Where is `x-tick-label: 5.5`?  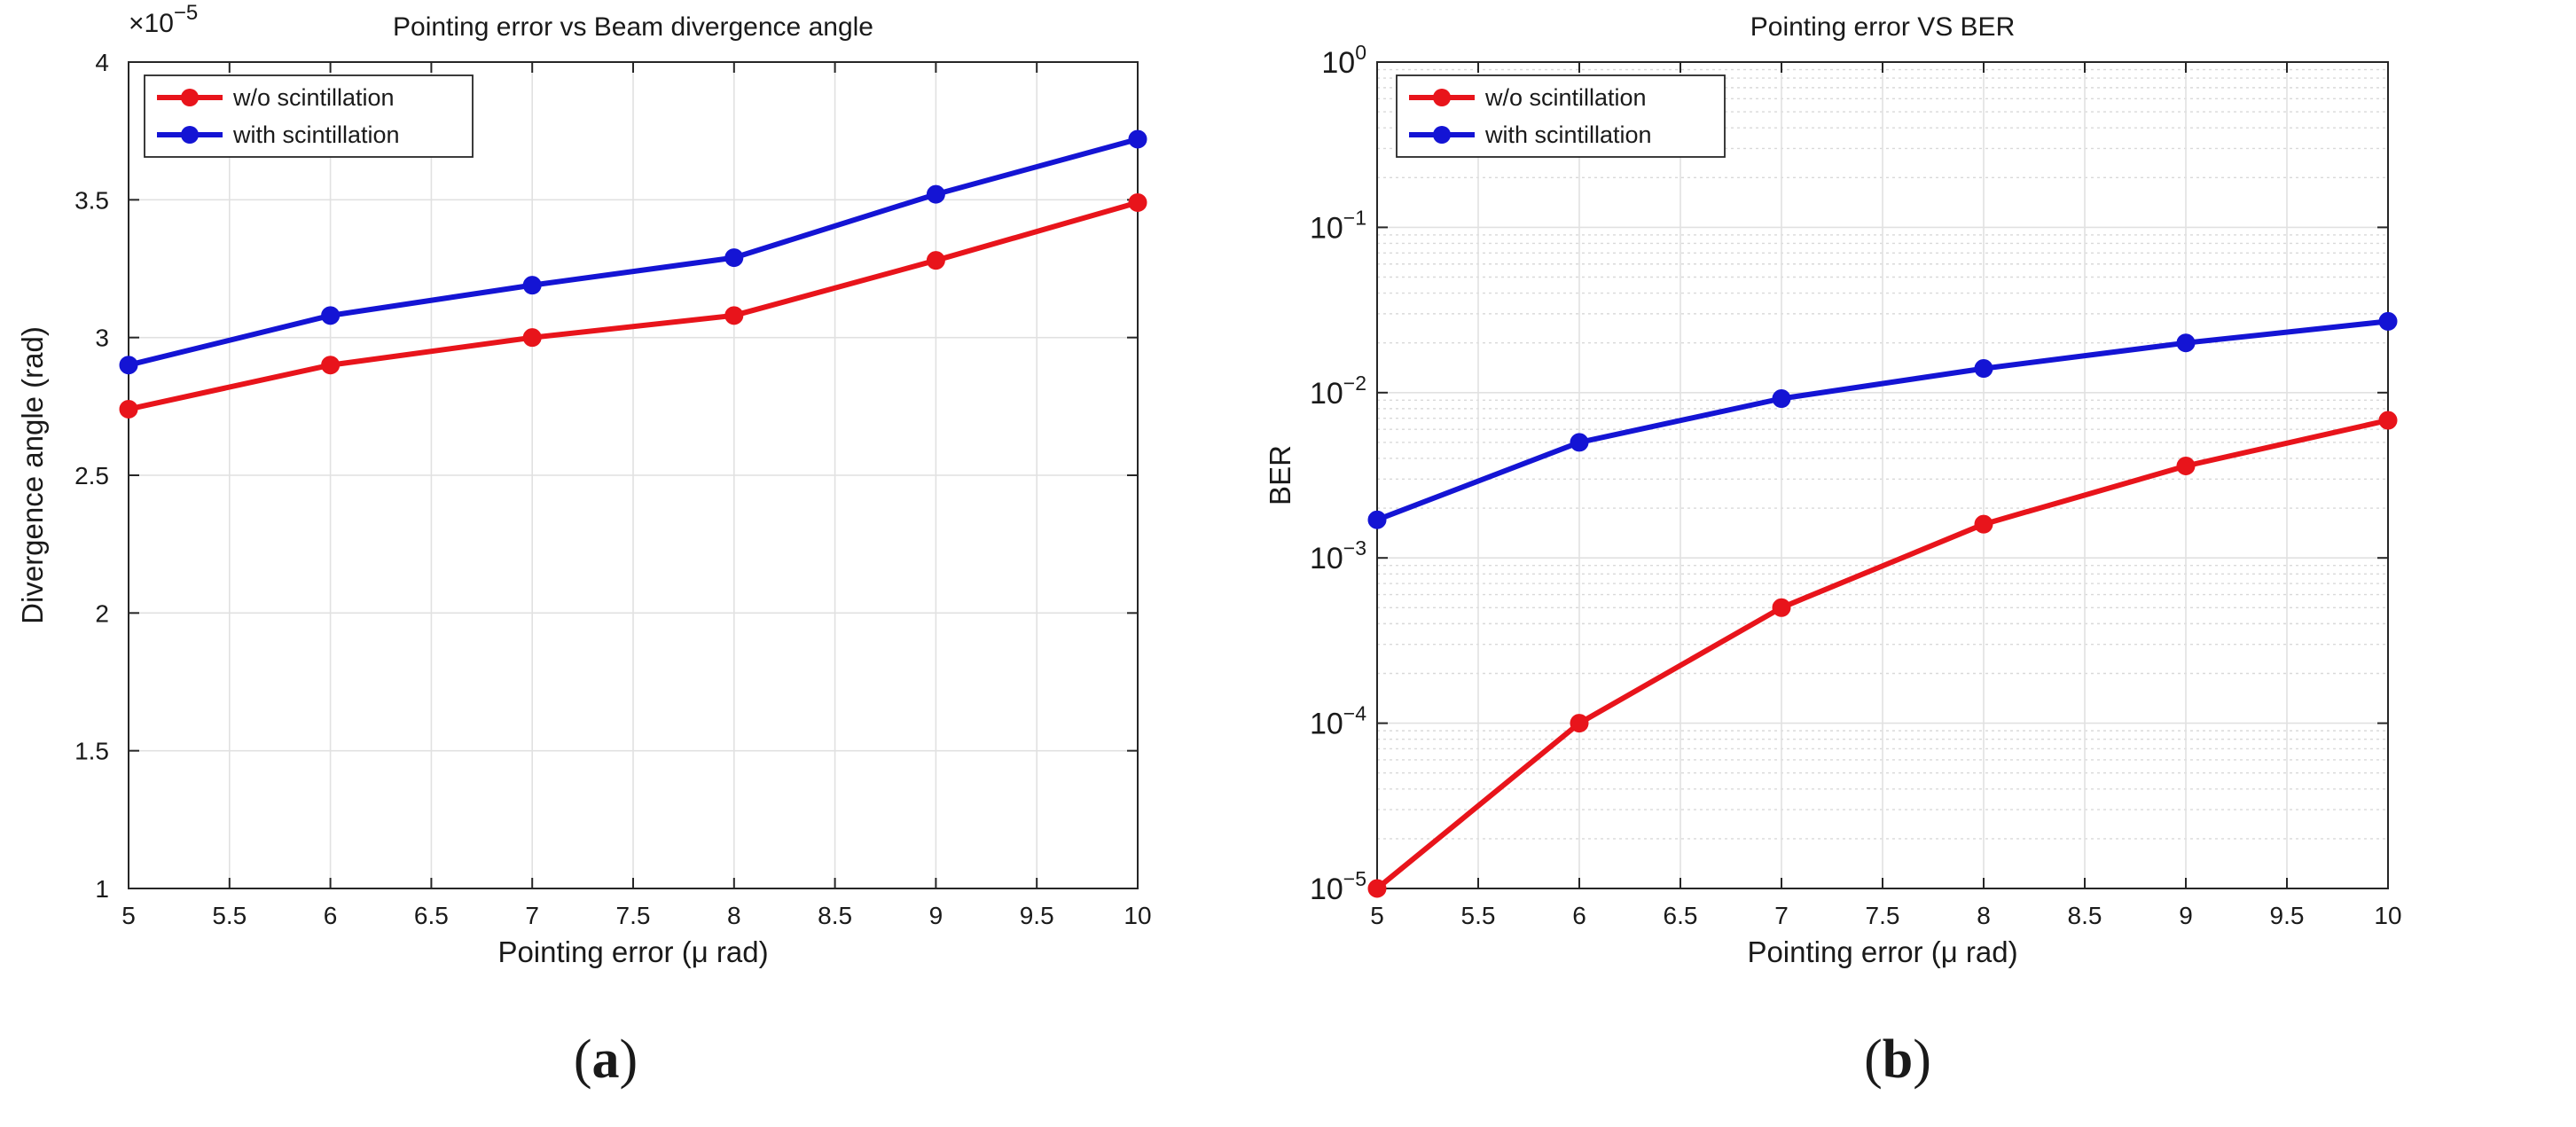 x-tick-label: 5.5 is located at coordinates (1478, 915).